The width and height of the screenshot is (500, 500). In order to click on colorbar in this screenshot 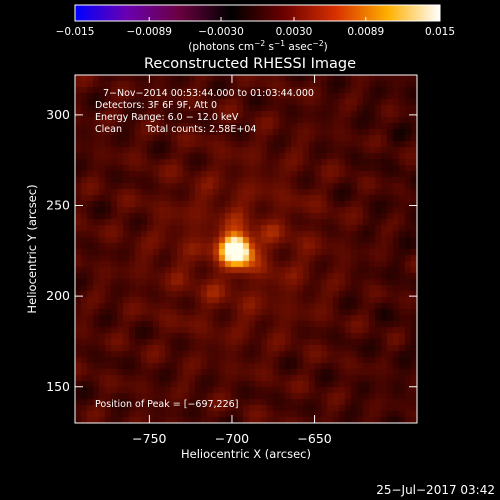, I will do `click(257, 13)`.